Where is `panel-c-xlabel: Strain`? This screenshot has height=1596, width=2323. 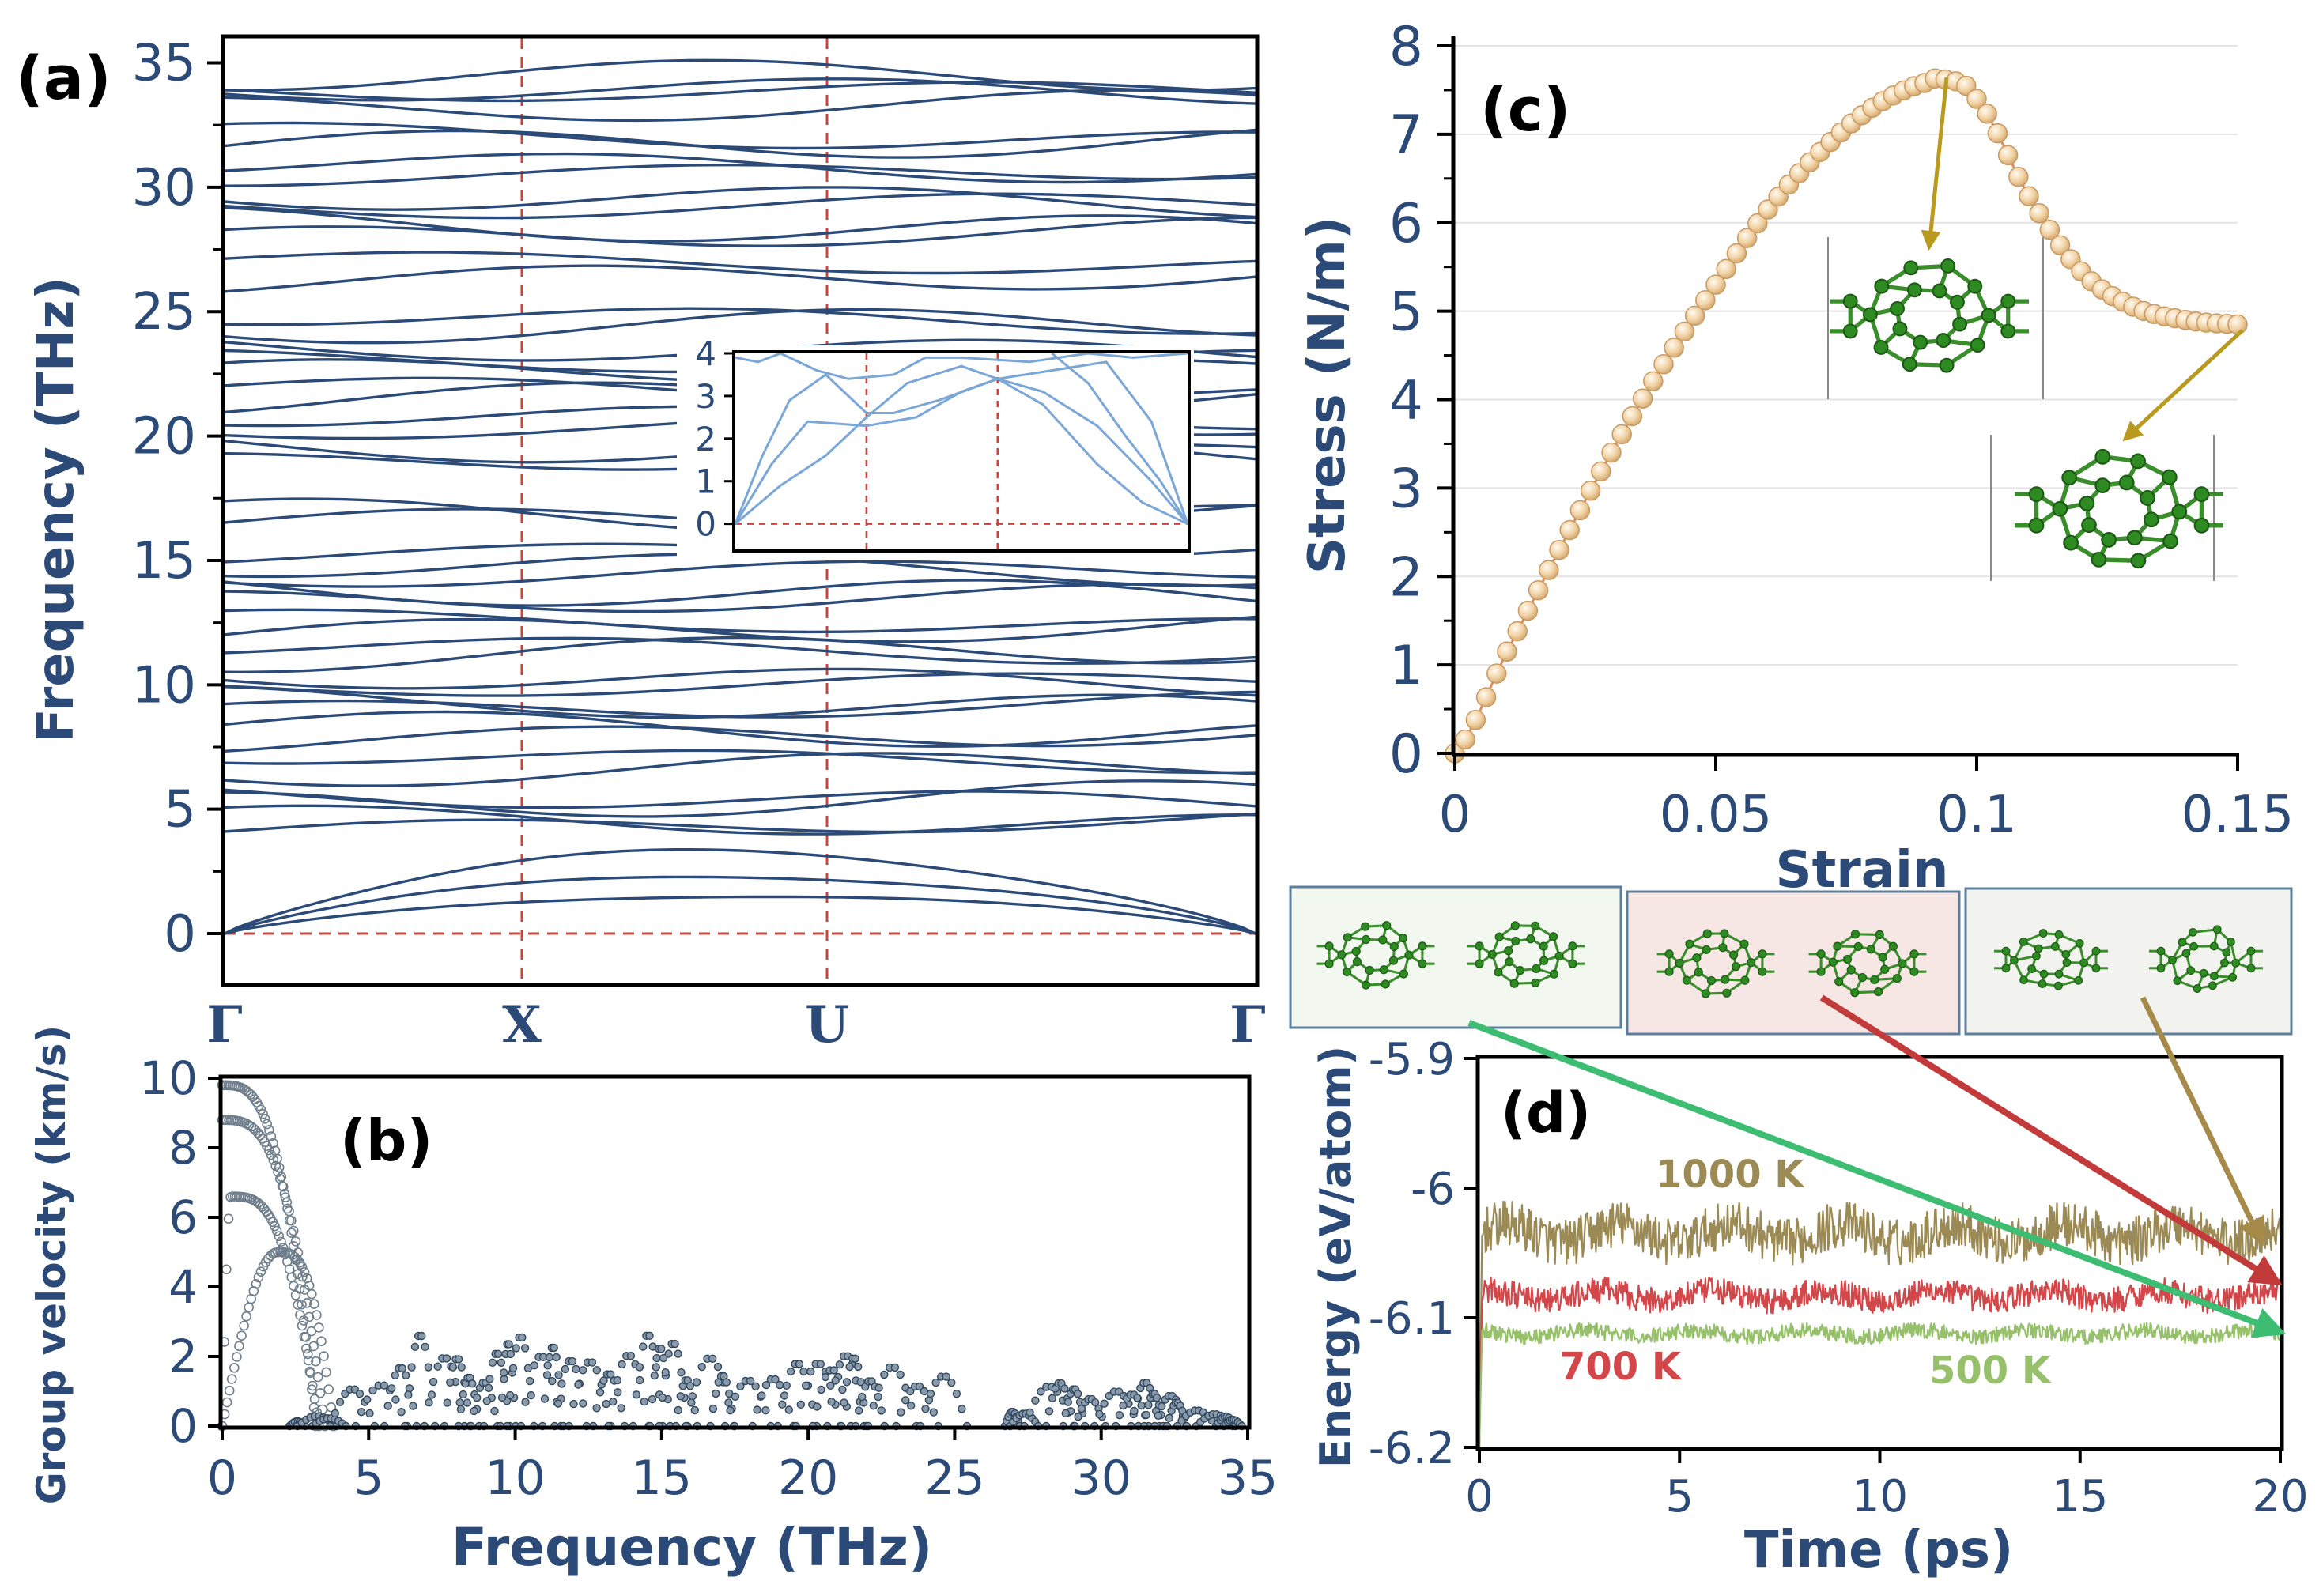 panel-c-xlabel: Strain is located at coordinates (1862, 870).